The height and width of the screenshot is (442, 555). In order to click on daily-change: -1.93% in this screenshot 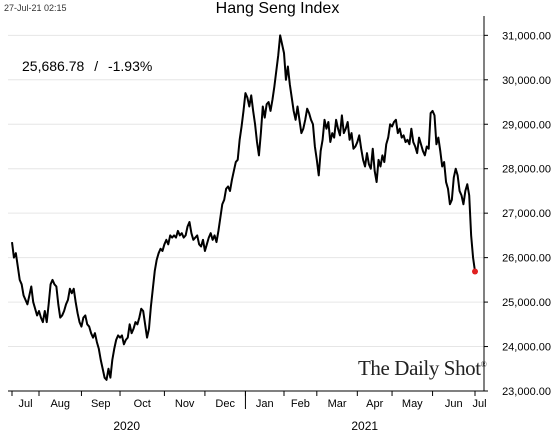, I will do `click(130, 66)`.